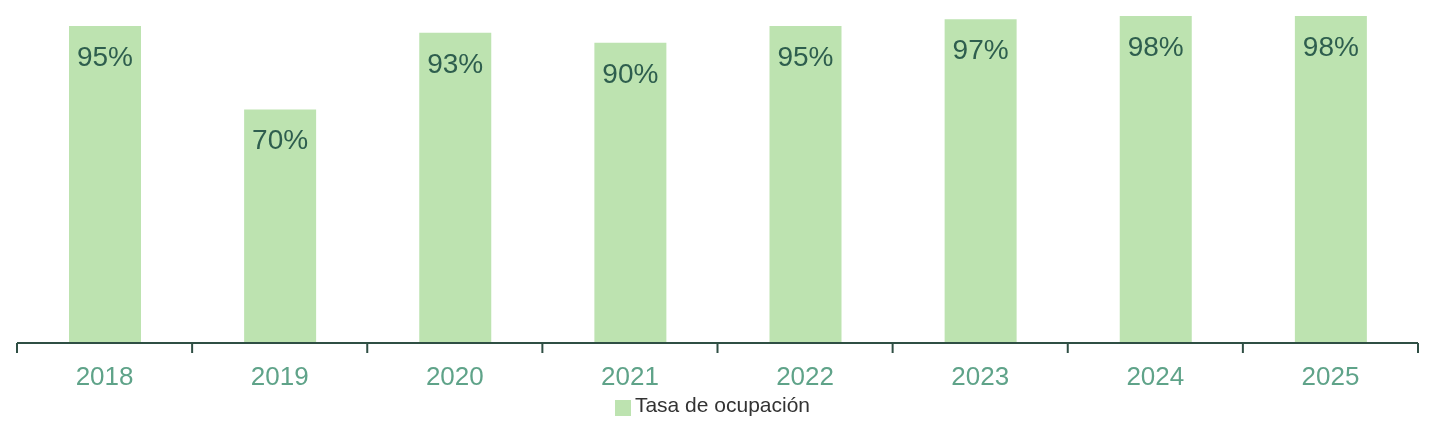 The width and height of the screenshot is (1432, 435). I want to click on x-tick-label: 2018, so click(104, 376).